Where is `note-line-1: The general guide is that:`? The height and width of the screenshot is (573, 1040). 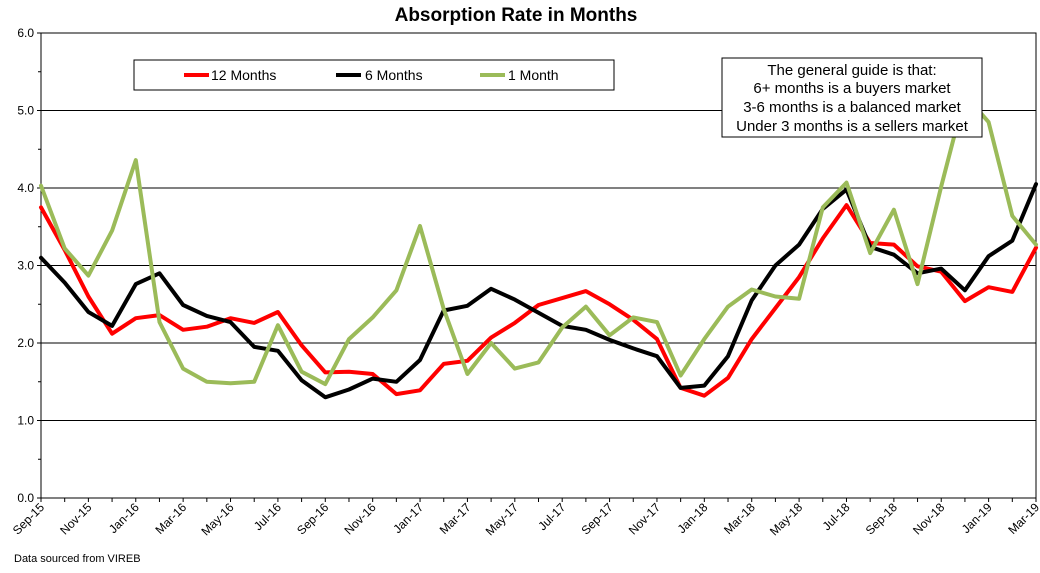 note-line-1: The general guide is that: is located at coordinates (851, 70).